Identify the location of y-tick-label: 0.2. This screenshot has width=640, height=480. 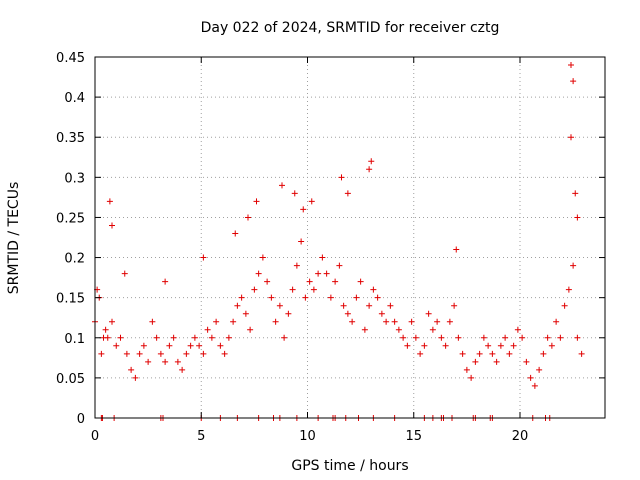
(74, 259).